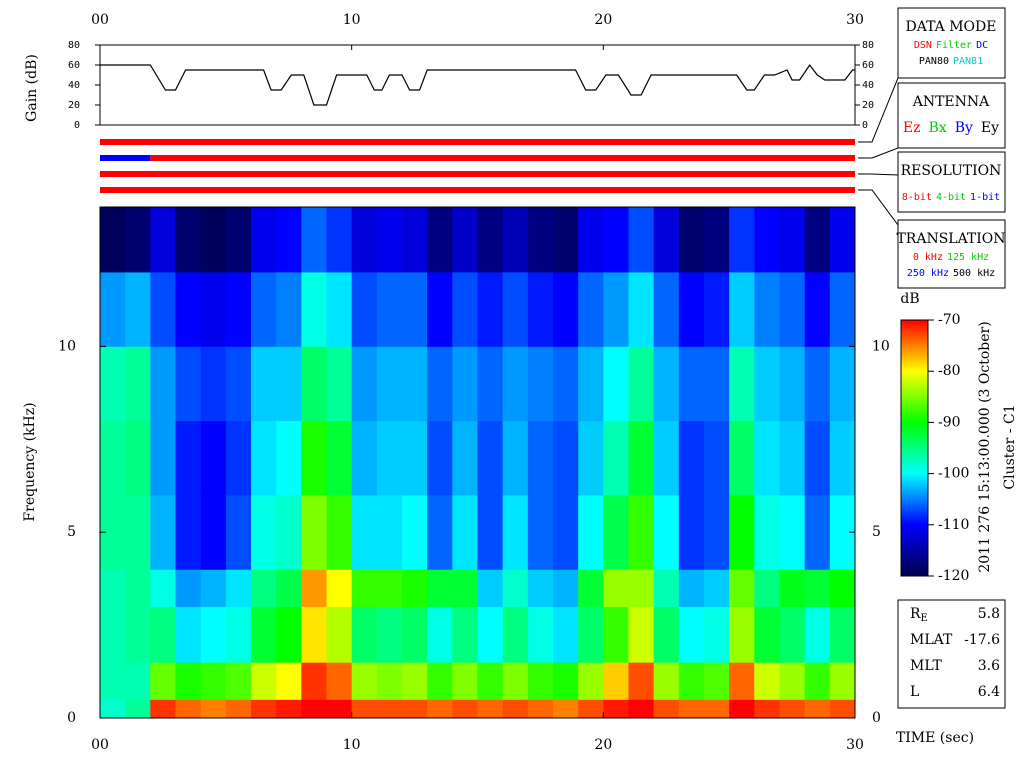 The image size is (1024, 768). I want to click on data-mode-box, so click(951, 43).